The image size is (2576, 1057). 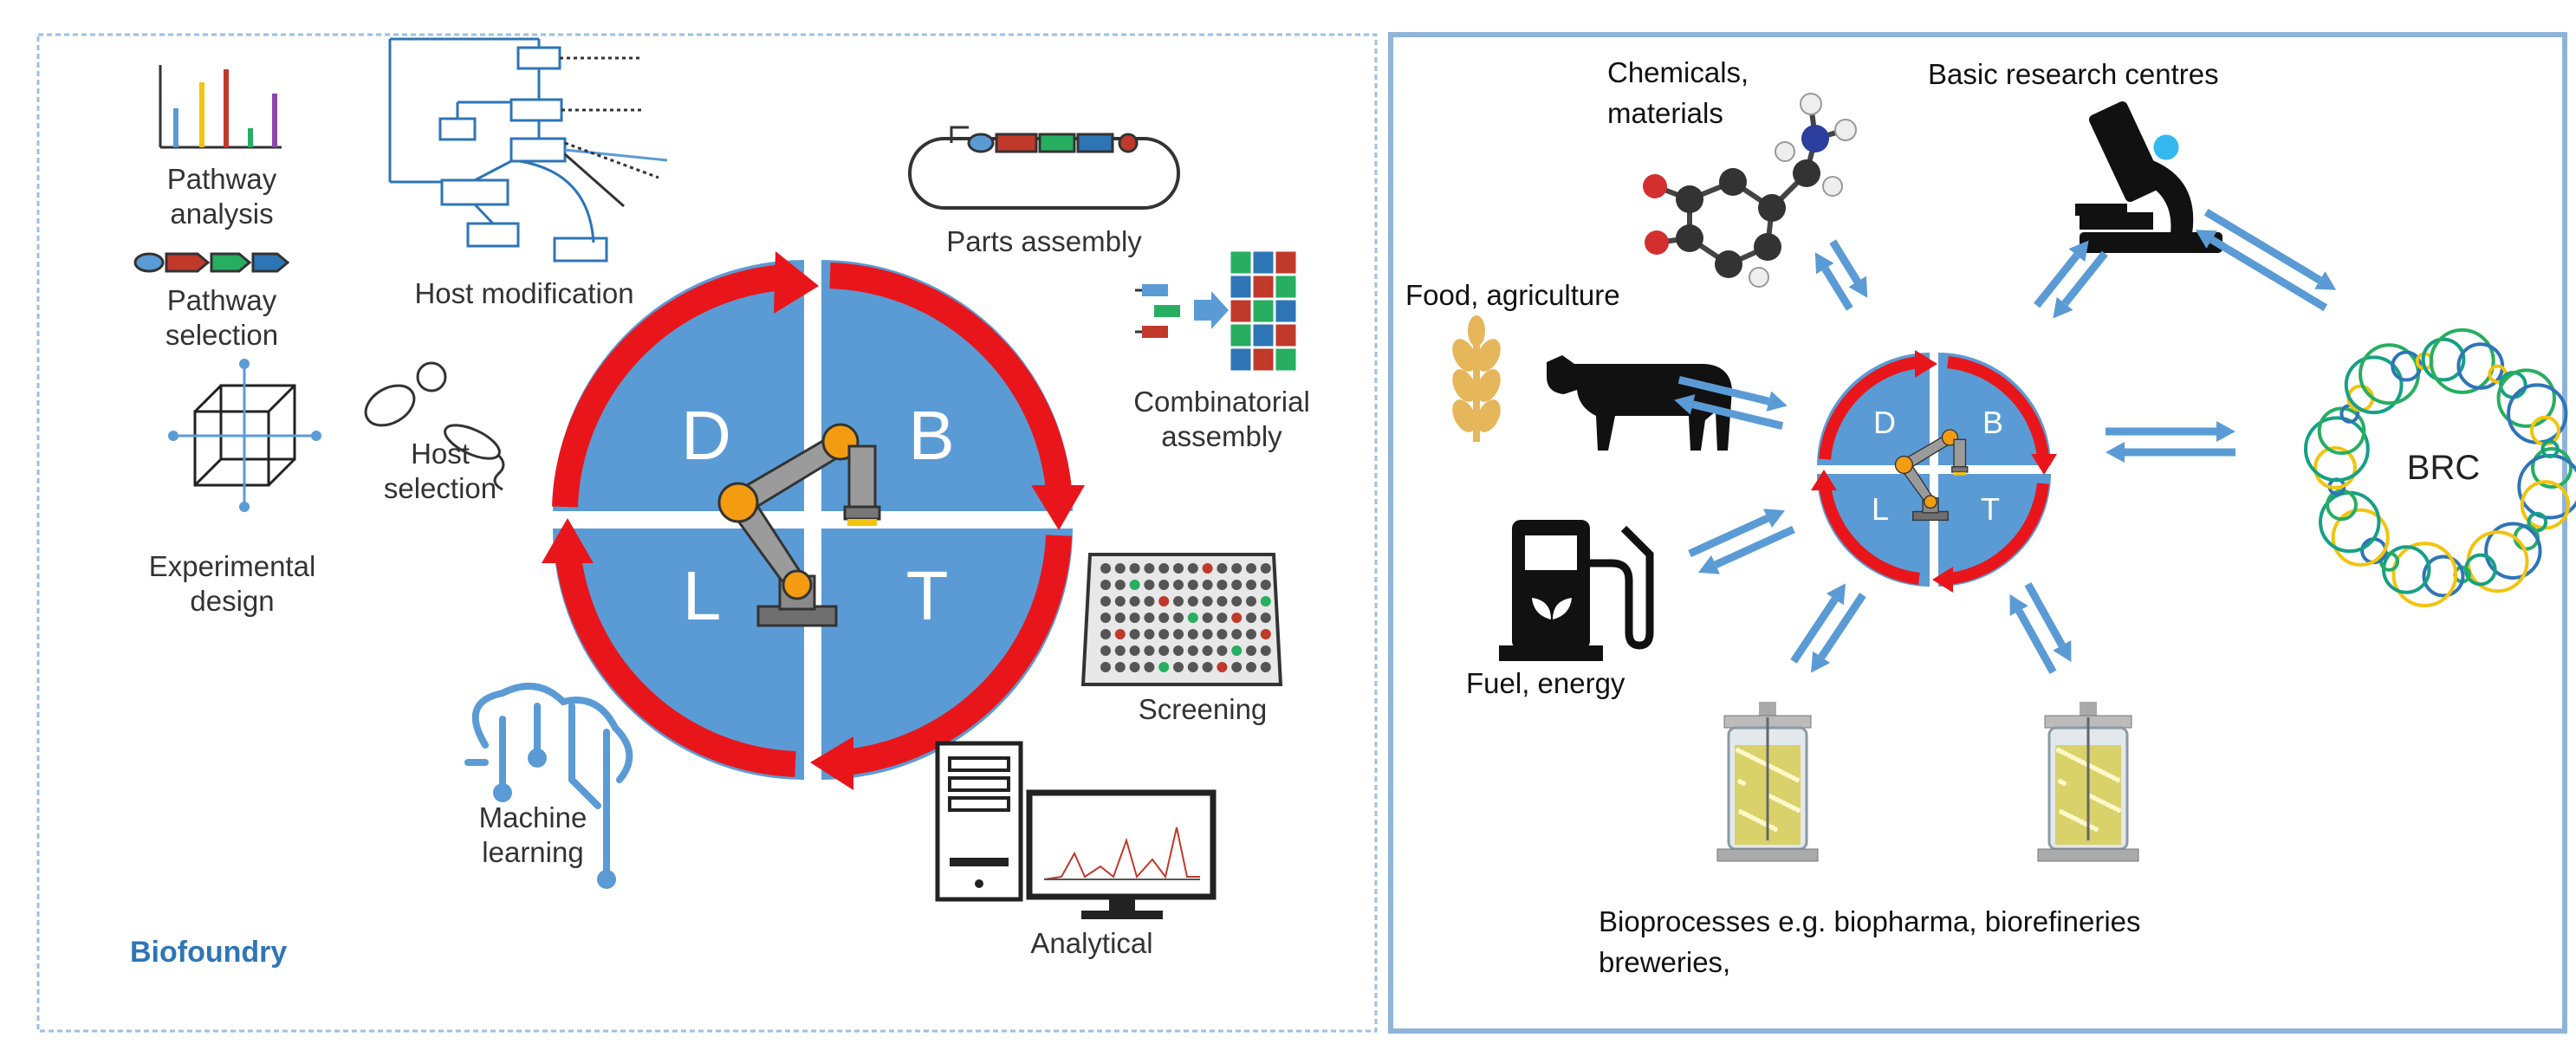 I want to click on dna-ring-icon, so click(x=2439, y=467).